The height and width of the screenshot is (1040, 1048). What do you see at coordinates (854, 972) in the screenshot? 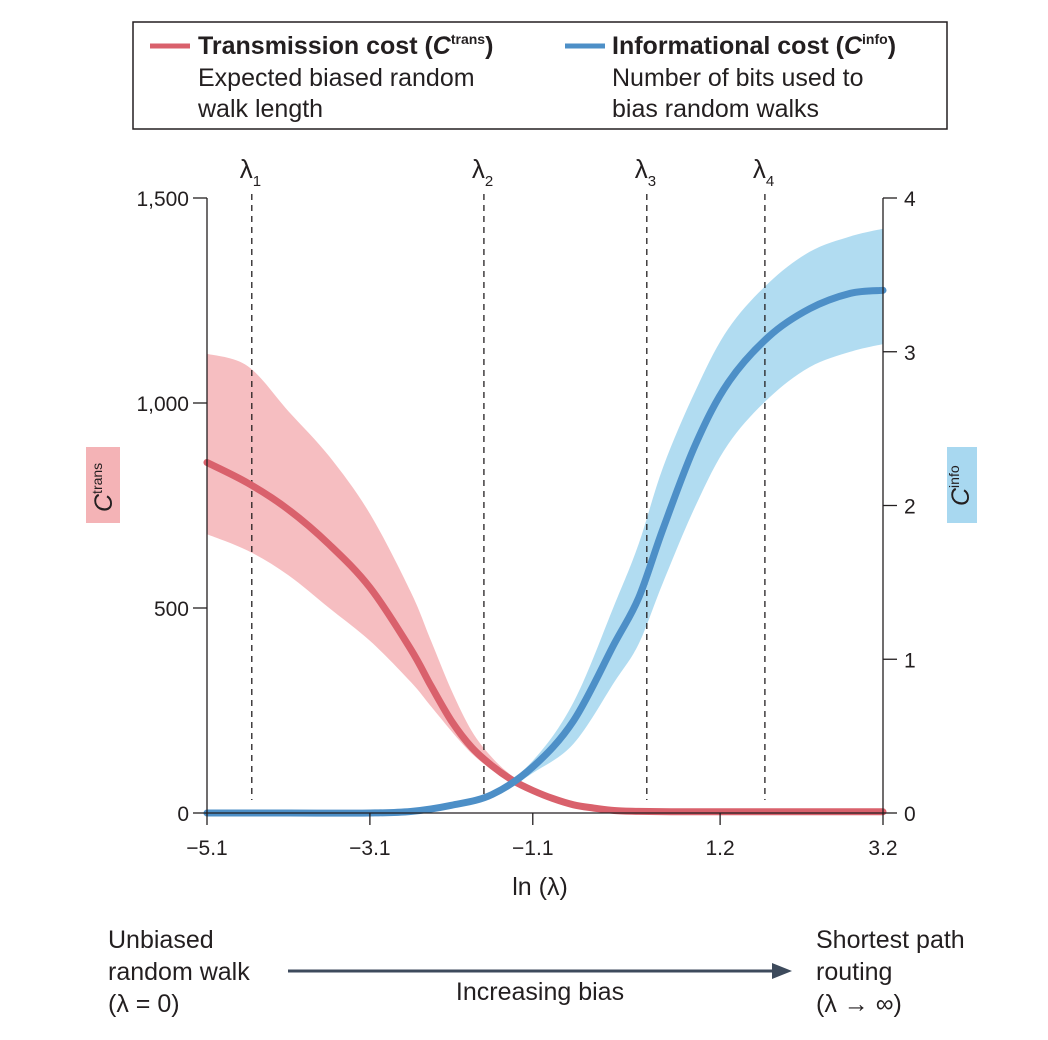
I see `shortest-path-label-2: routing` at bounding box center [854, 972].